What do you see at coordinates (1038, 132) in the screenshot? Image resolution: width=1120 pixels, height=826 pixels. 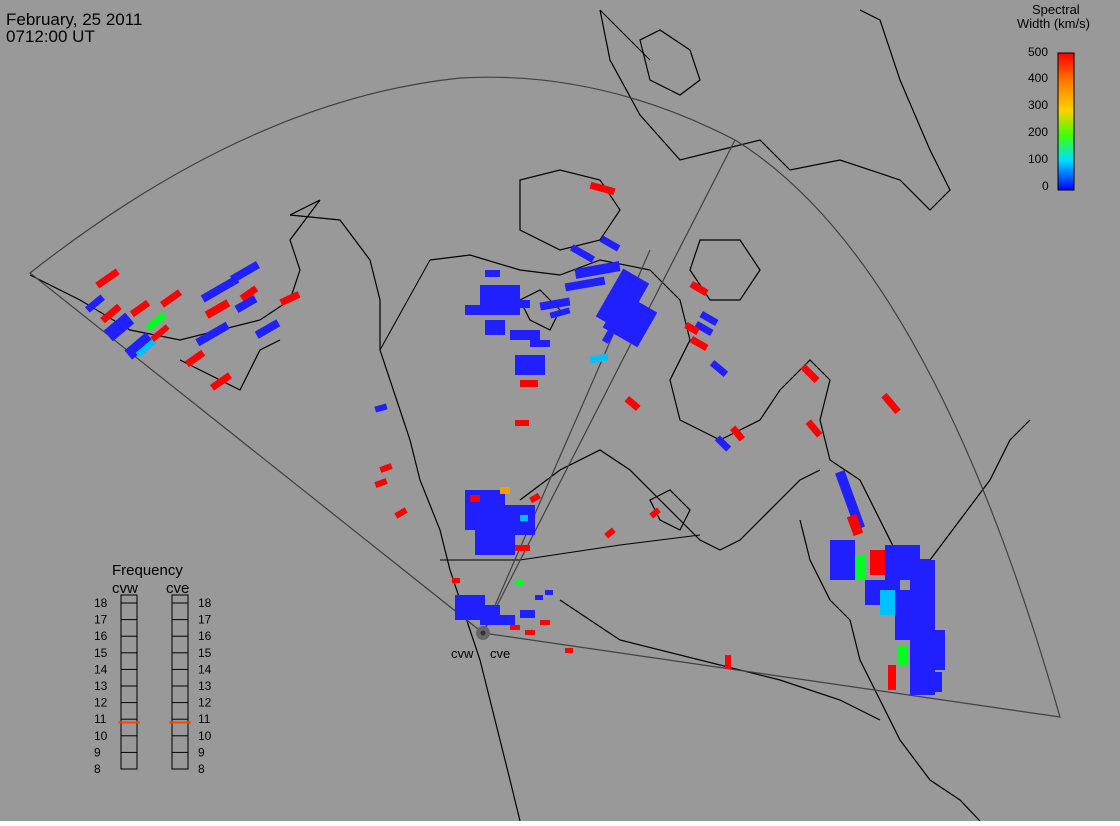 I see `colorbar-tick: 200` at bounding box center [1038, 132].